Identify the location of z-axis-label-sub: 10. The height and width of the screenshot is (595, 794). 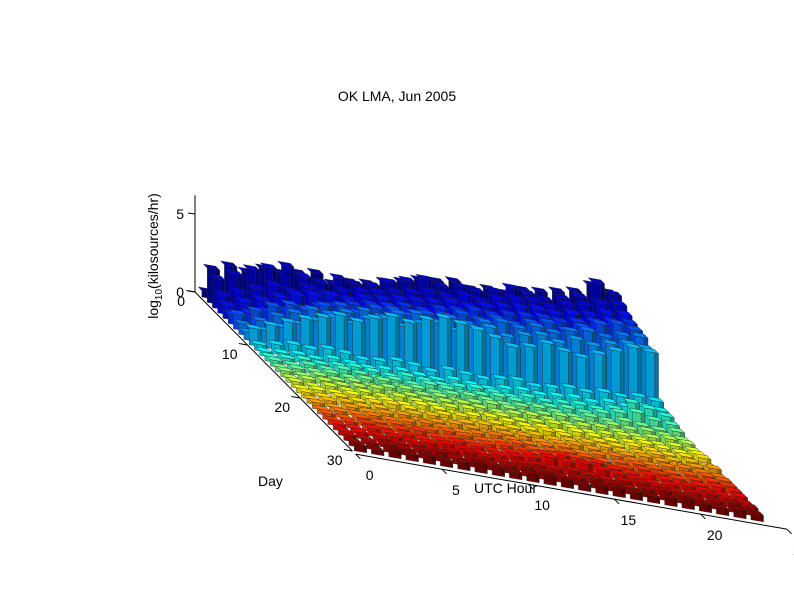
(159, 294).